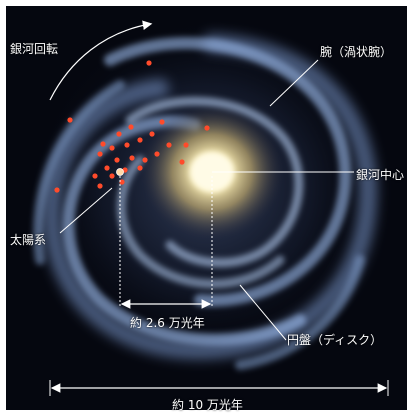 Image resolution: width=413 pixels, height=416 pixels. Describe the element at coordinates (207, 405) in the screenshot. I see `diameter-label: 約 10 万光年` at that location.